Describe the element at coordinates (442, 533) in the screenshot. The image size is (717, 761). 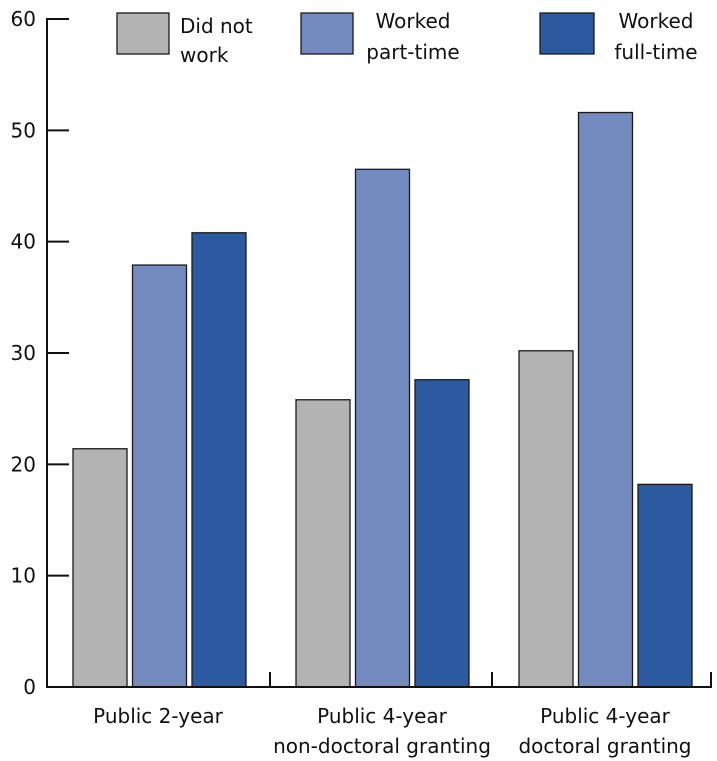
I see `bar-s2-c1` at that location.